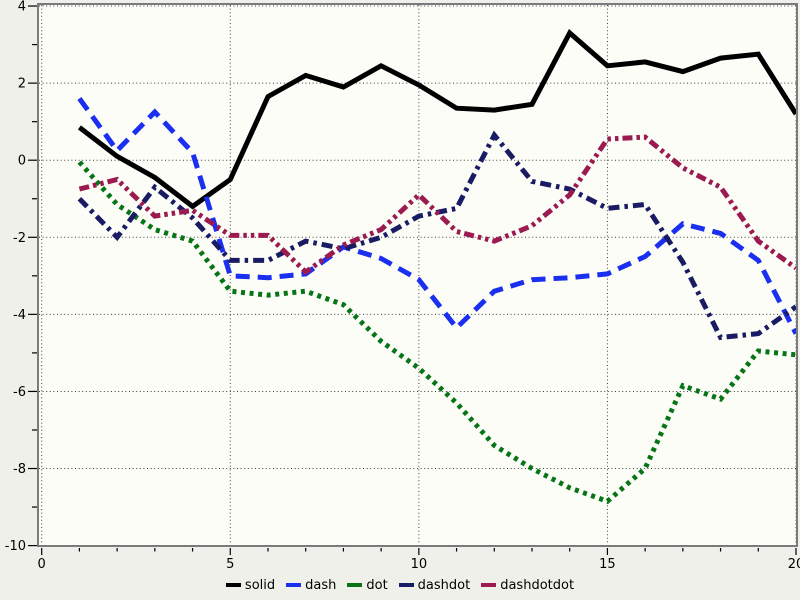 The image size is (800, 600). I want to click on legend-item-dashdotdot: dashdotdot, so click(527, 585).